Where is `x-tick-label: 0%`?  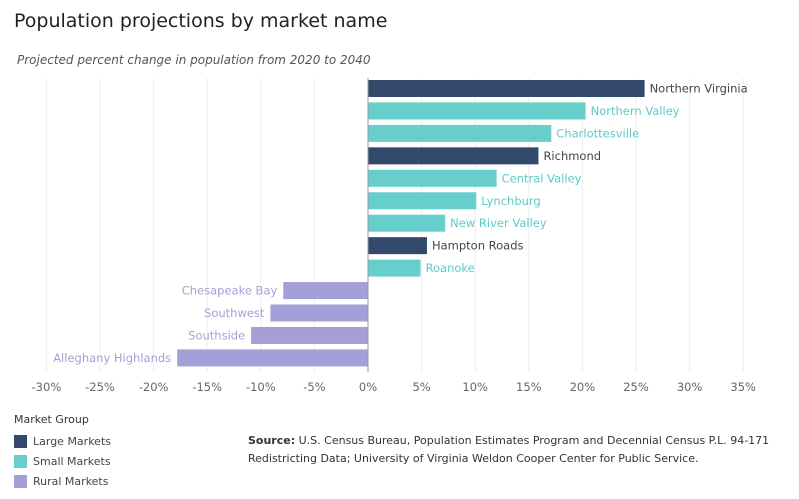
x-tick-label: 0% is located at coordinates (368, 387).